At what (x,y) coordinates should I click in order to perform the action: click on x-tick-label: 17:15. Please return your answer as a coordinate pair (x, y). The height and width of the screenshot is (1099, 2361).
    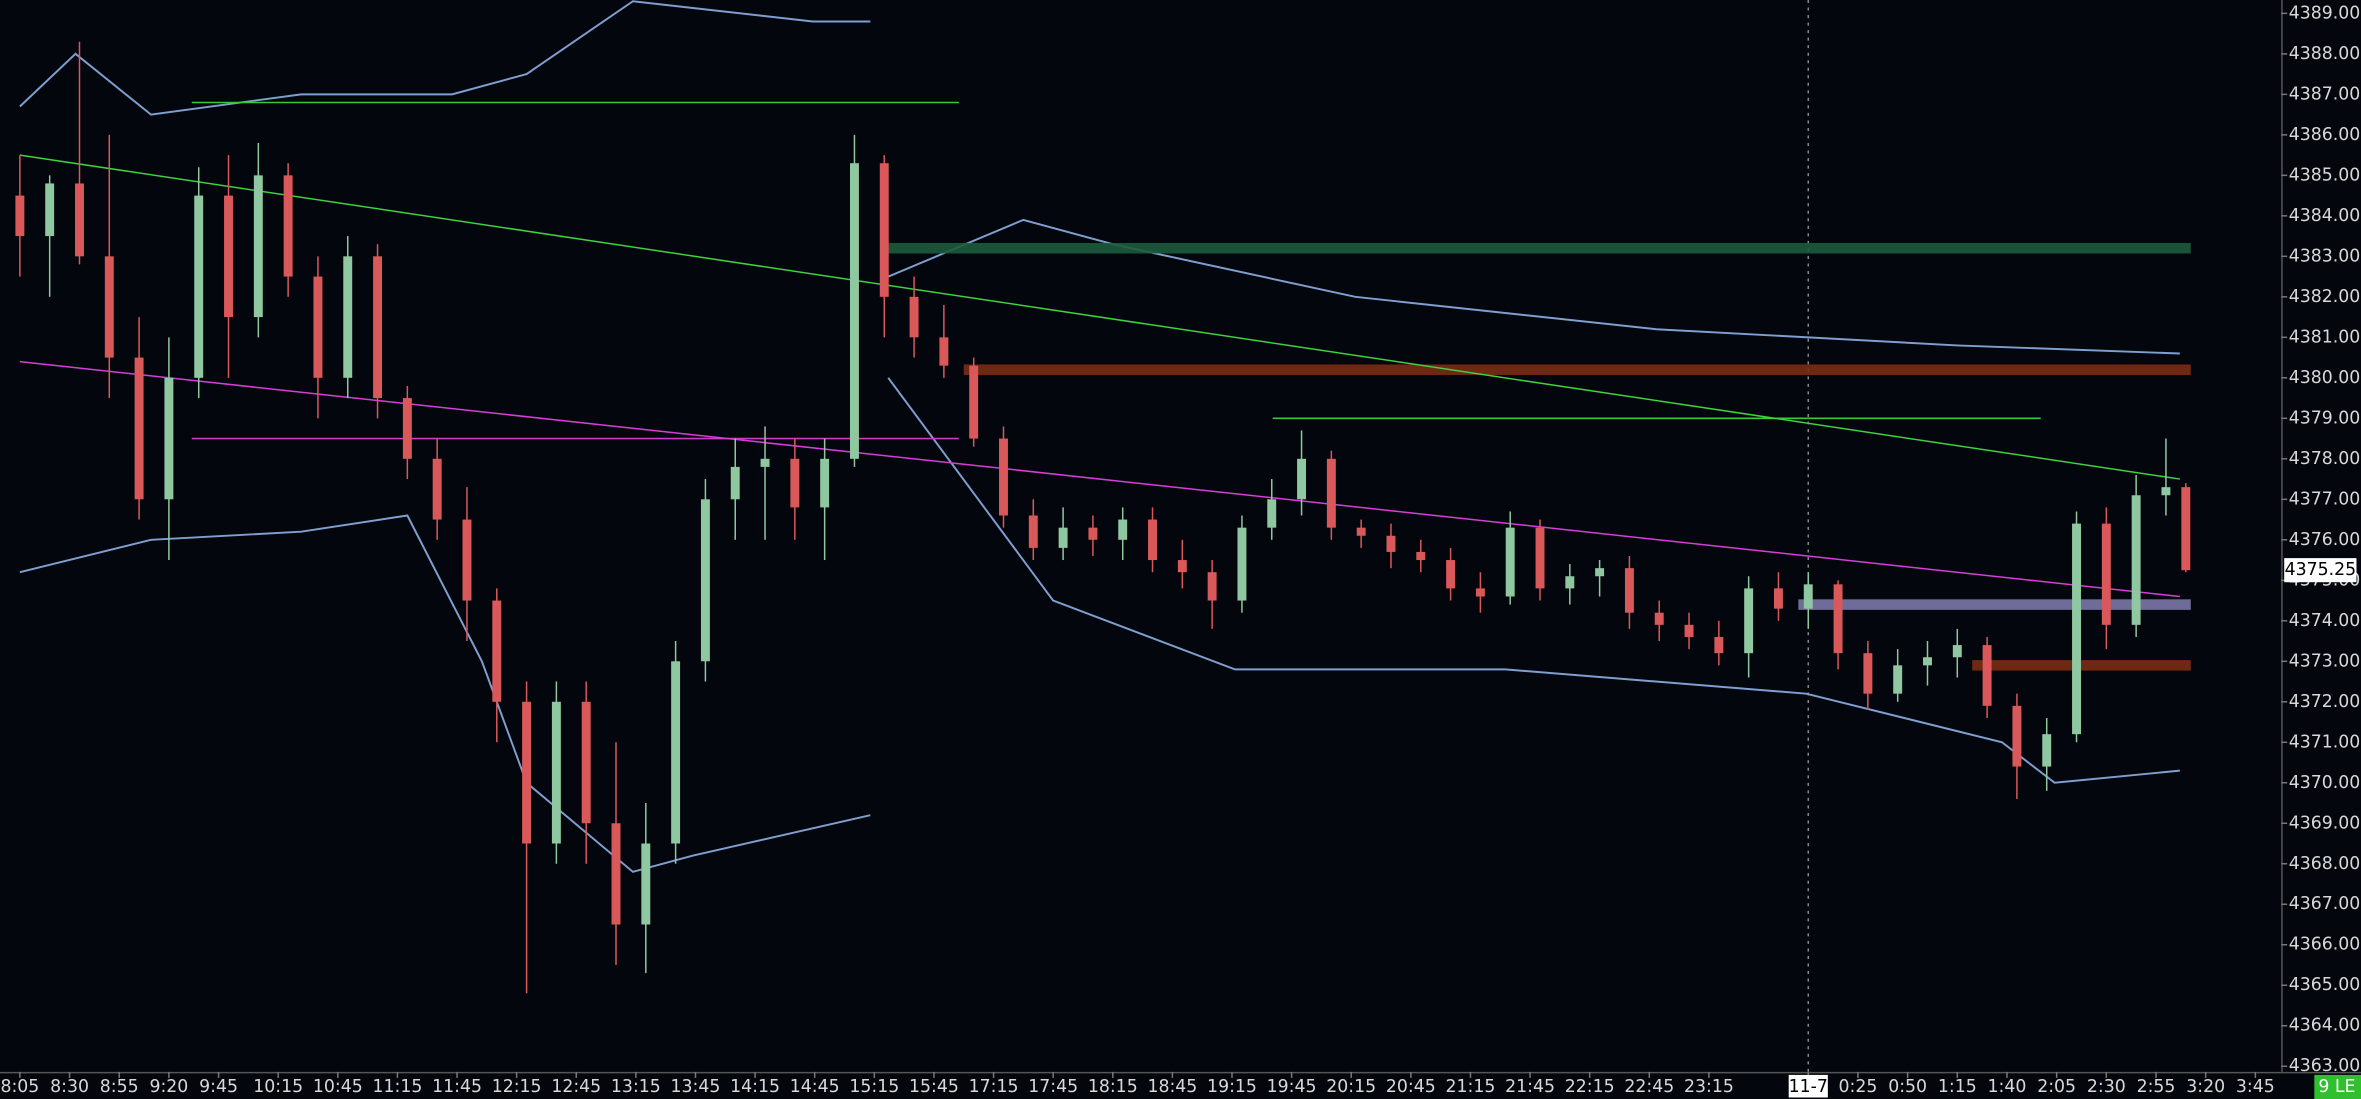
    Looking at the image, I should click on (994, 1087).